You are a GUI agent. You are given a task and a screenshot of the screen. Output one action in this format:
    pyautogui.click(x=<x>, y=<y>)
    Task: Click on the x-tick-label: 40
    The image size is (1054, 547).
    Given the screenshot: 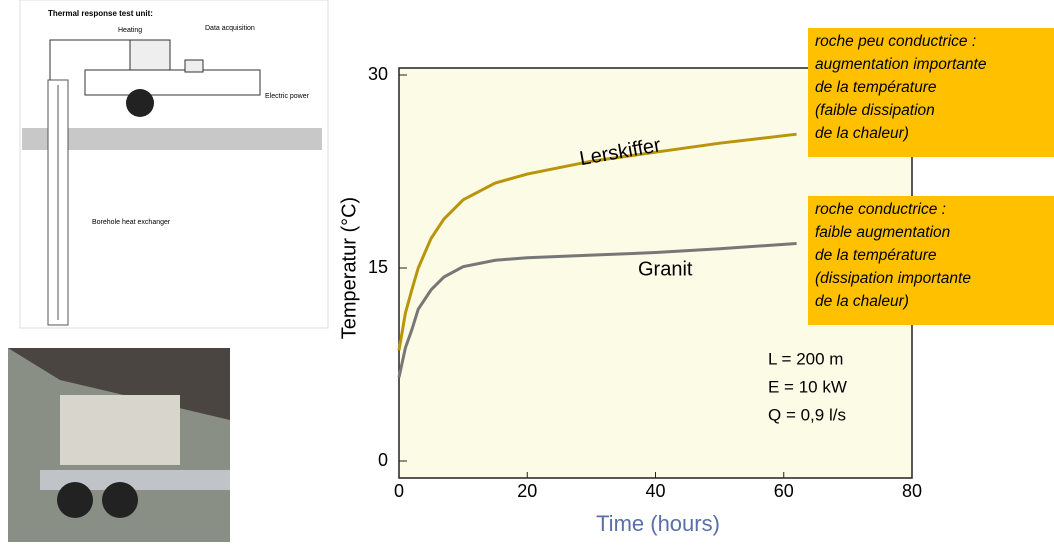 What is the action you would take?
    pyautogui.click(x=655, y=491)
    